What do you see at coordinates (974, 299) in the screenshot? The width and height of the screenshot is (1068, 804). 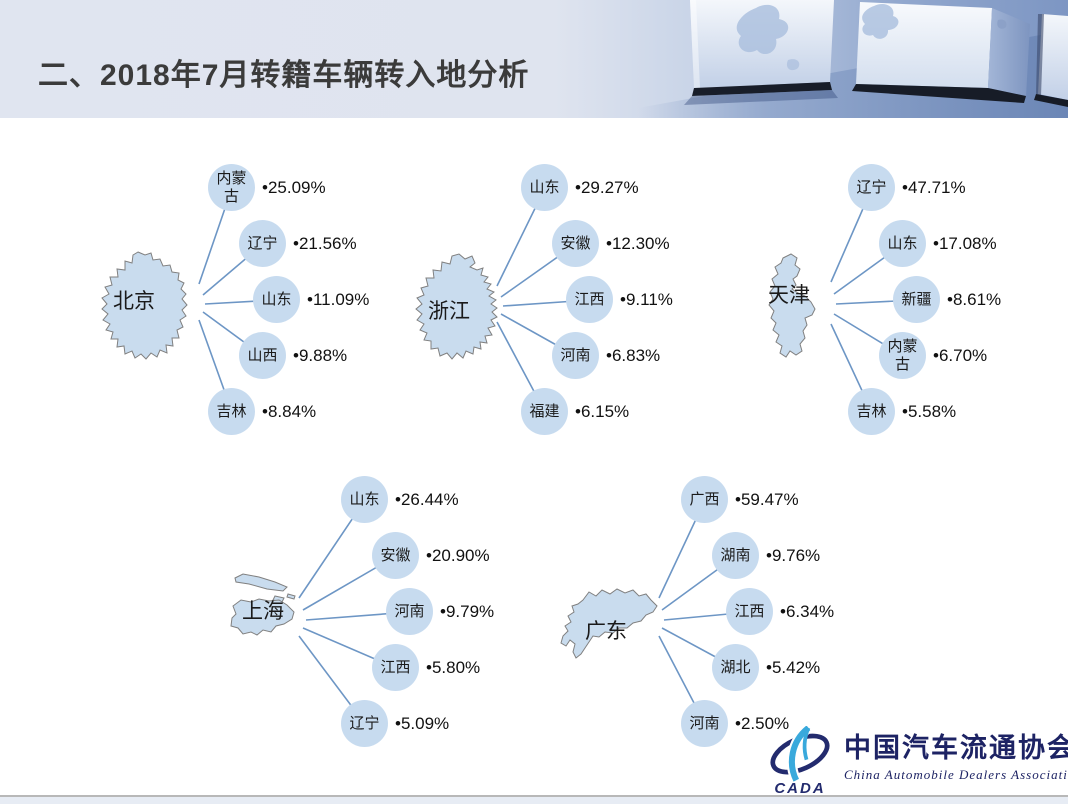 I see `share-label: •8.61%` at bounding box center [974, 299].